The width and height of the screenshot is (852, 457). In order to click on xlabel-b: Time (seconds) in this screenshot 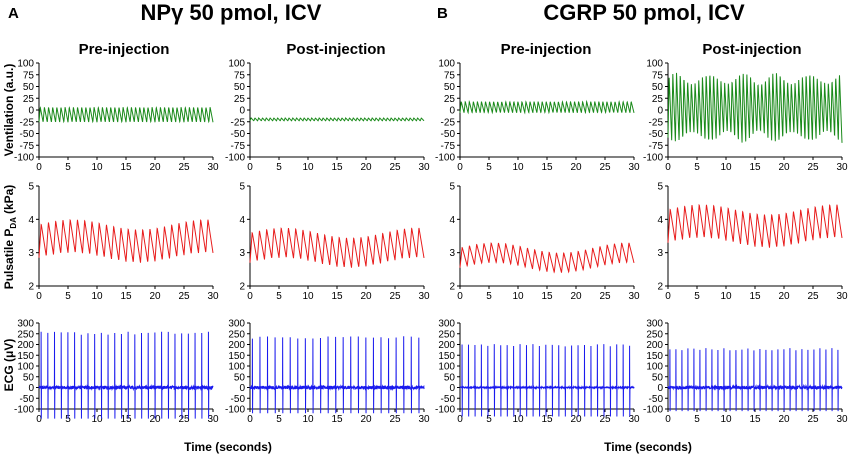, I will do `click(648, 447)`.